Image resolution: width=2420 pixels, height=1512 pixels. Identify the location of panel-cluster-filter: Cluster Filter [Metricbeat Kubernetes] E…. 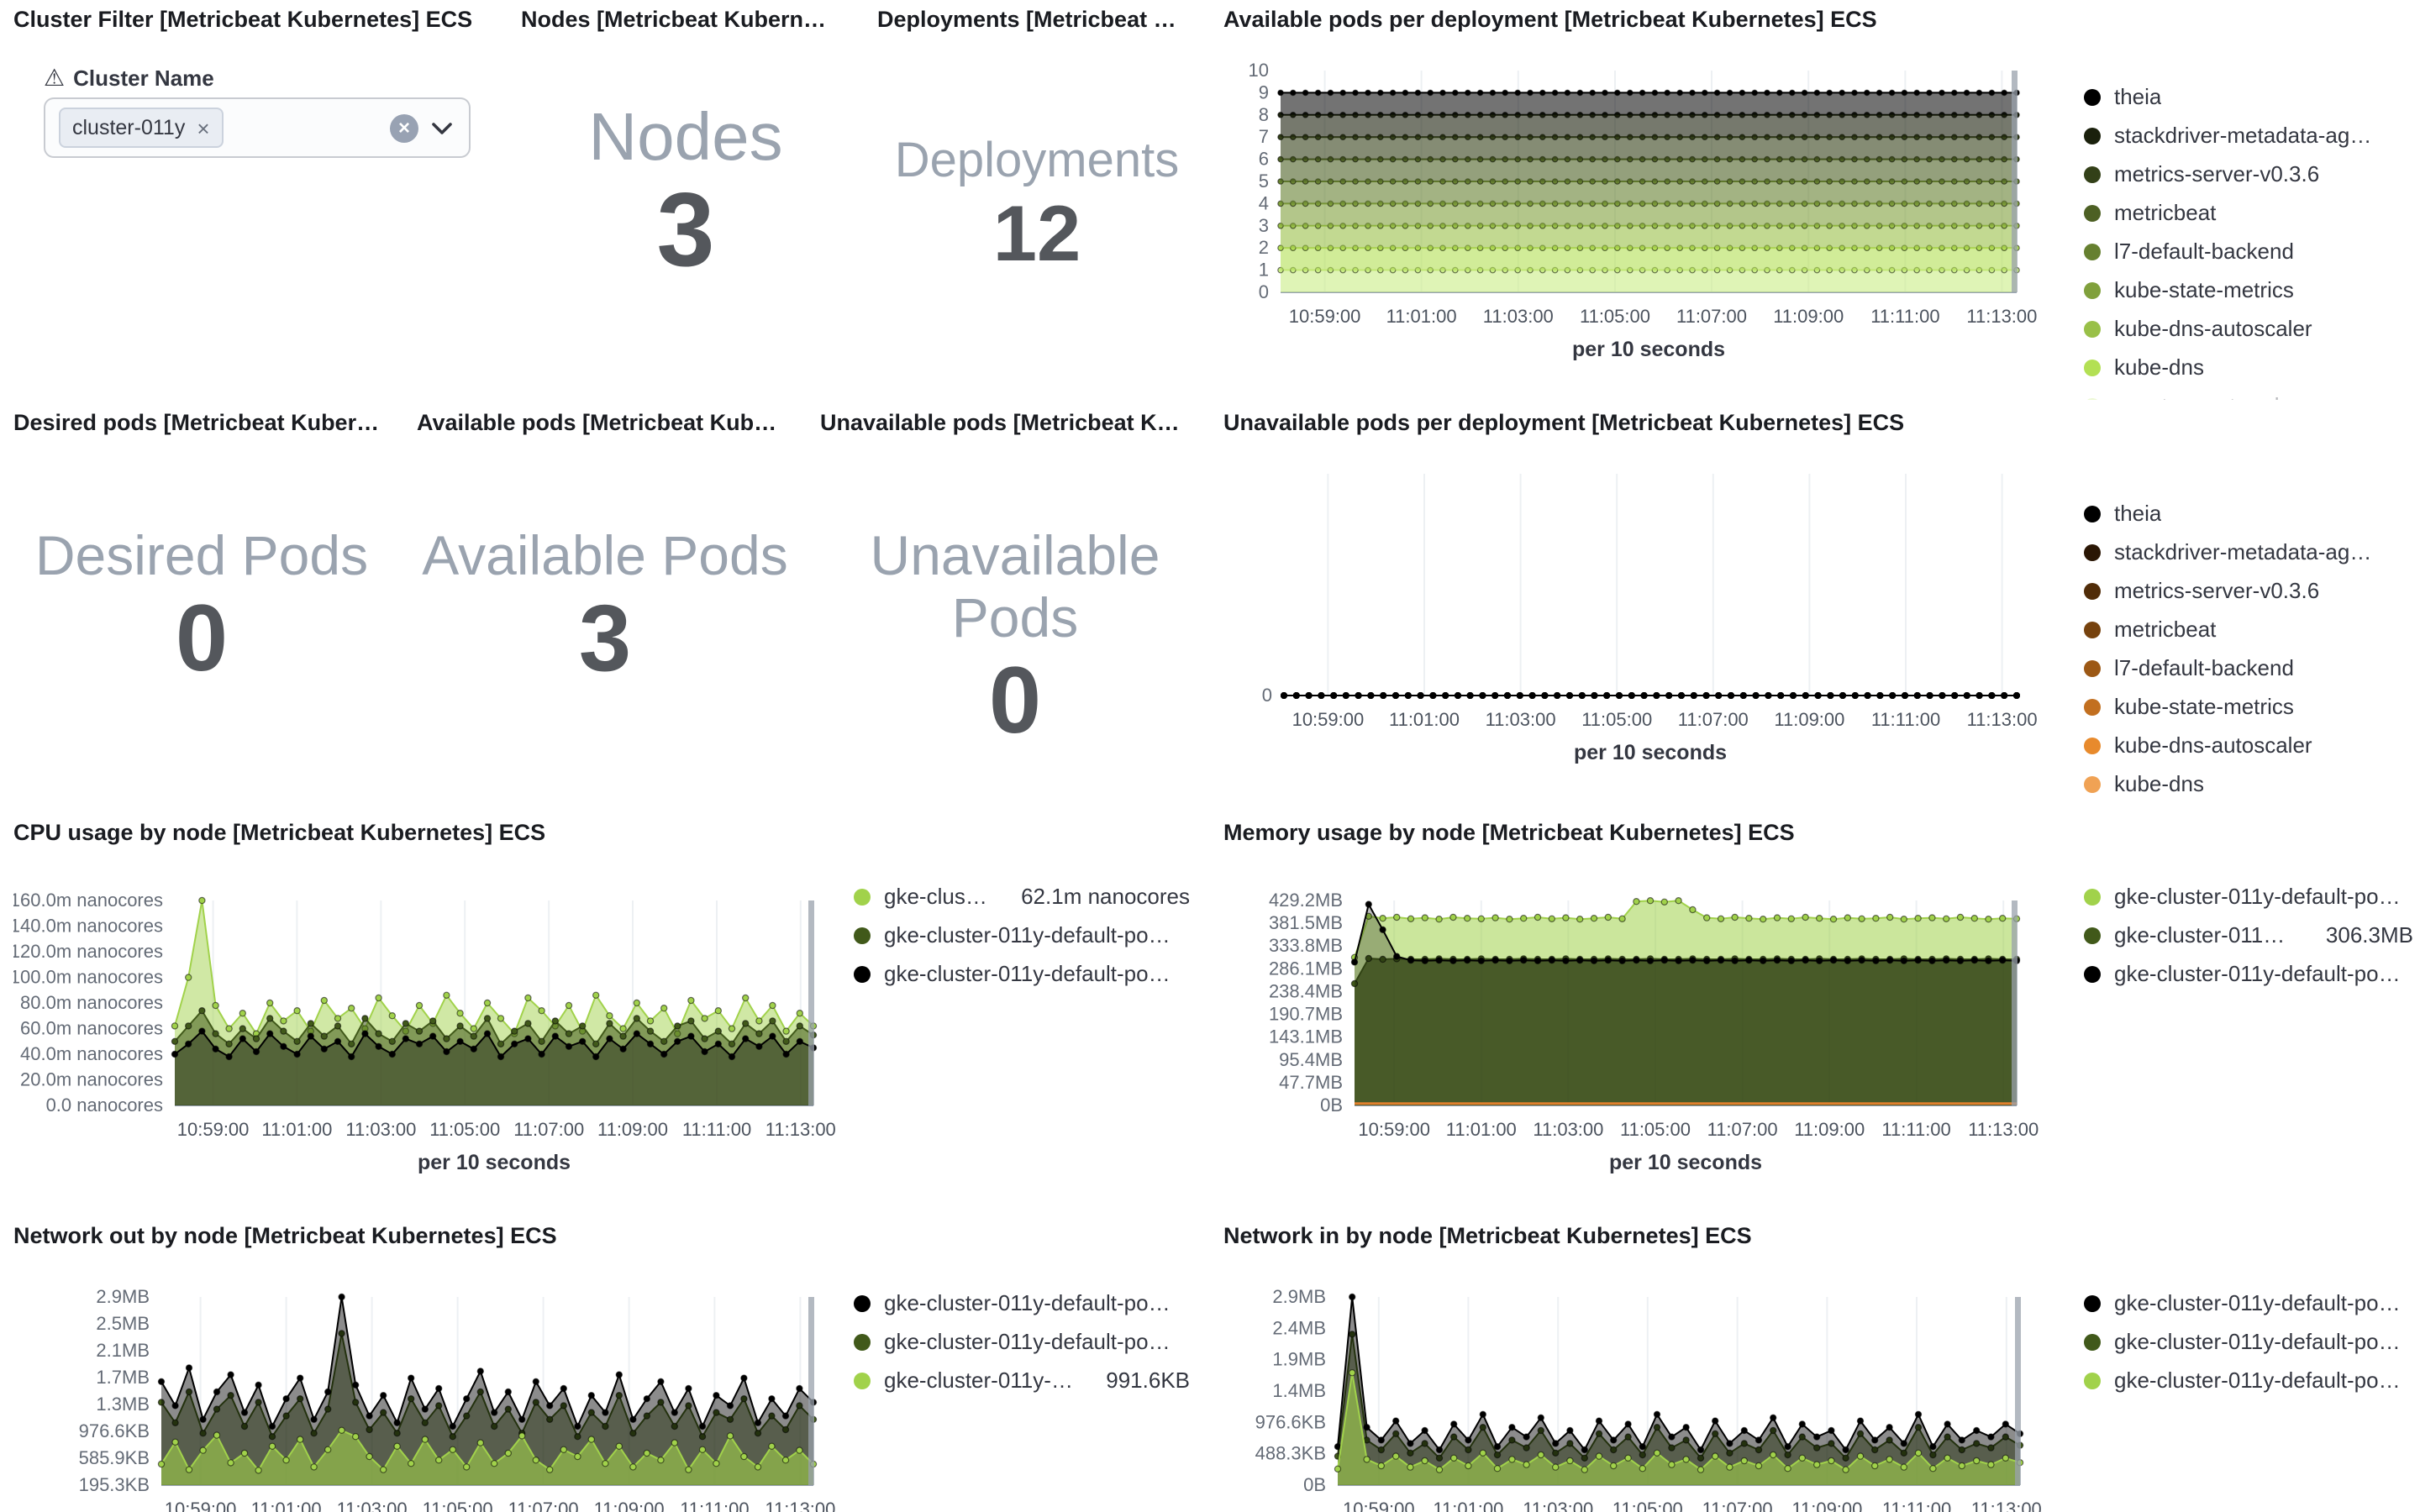
(252, 200).